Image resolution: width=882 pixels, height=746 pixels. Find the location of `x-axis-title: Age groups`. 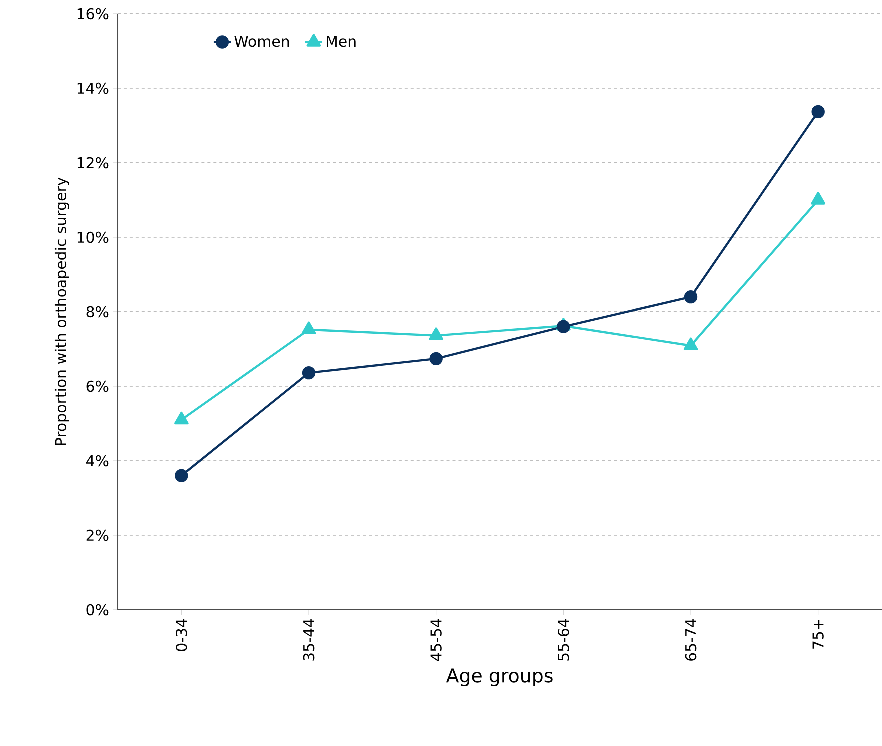

x-axis-title: Age groups is located at coordinates (499, 677).